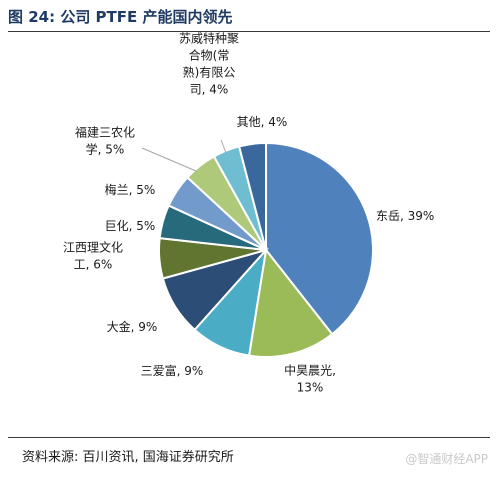 The height and width of the screenshot is (478, 498). What do you see at coordinates (405, 216) in the screenshot?
I see `slice-label: 东岳, 39%` at bounding box center [405, 216].